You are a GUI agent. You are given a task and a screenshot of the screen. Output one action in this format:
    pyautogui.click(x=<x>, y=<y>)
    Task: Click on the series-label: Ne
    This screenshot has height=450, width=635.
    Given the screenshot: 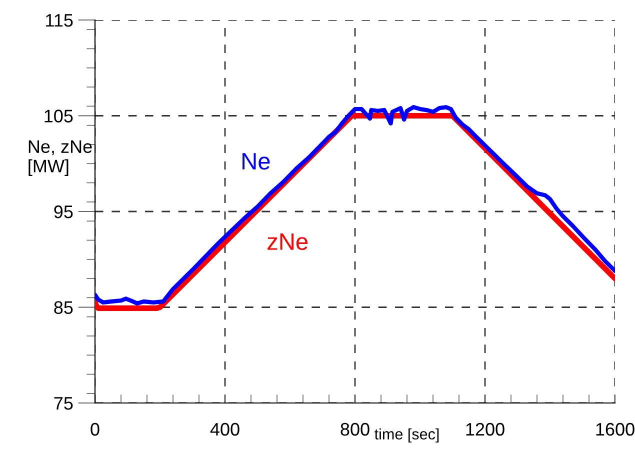 What is the action you would take?
    pyautogui.click(x=256, y=161)
    